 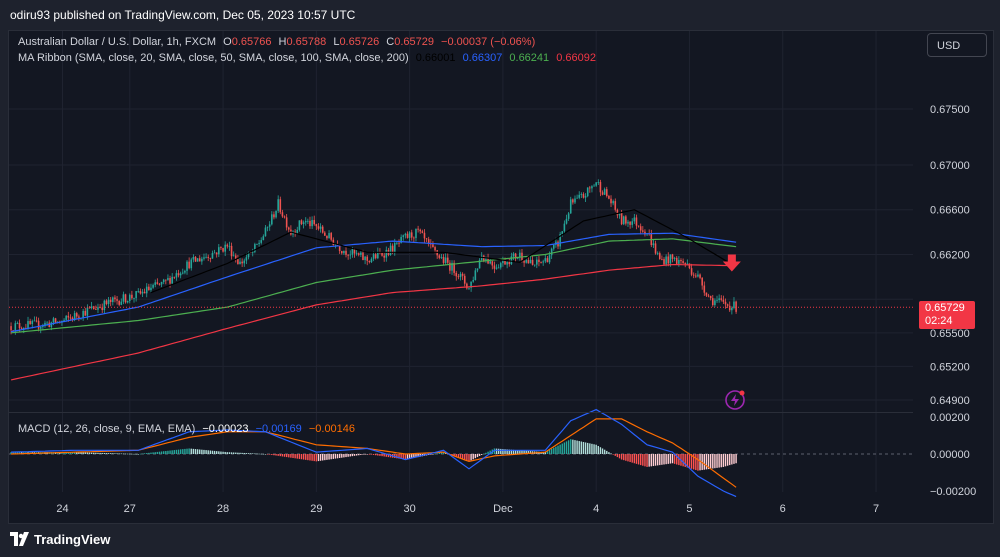 I want to click on currency-button: USD, so click(x=957, y=45).